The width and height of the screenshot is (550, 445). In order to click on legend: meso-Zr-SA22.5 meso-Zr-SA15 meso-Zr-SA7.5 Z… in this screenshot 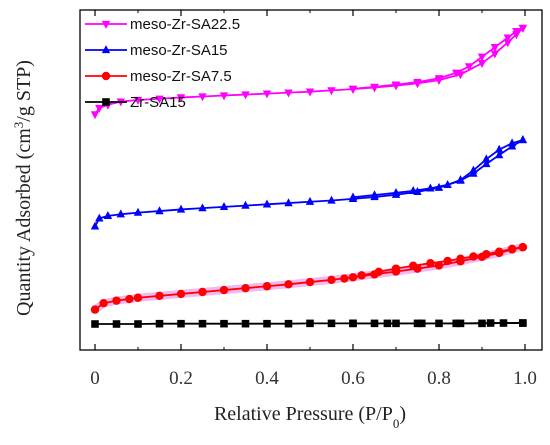, I will do `click(162, 63)`.